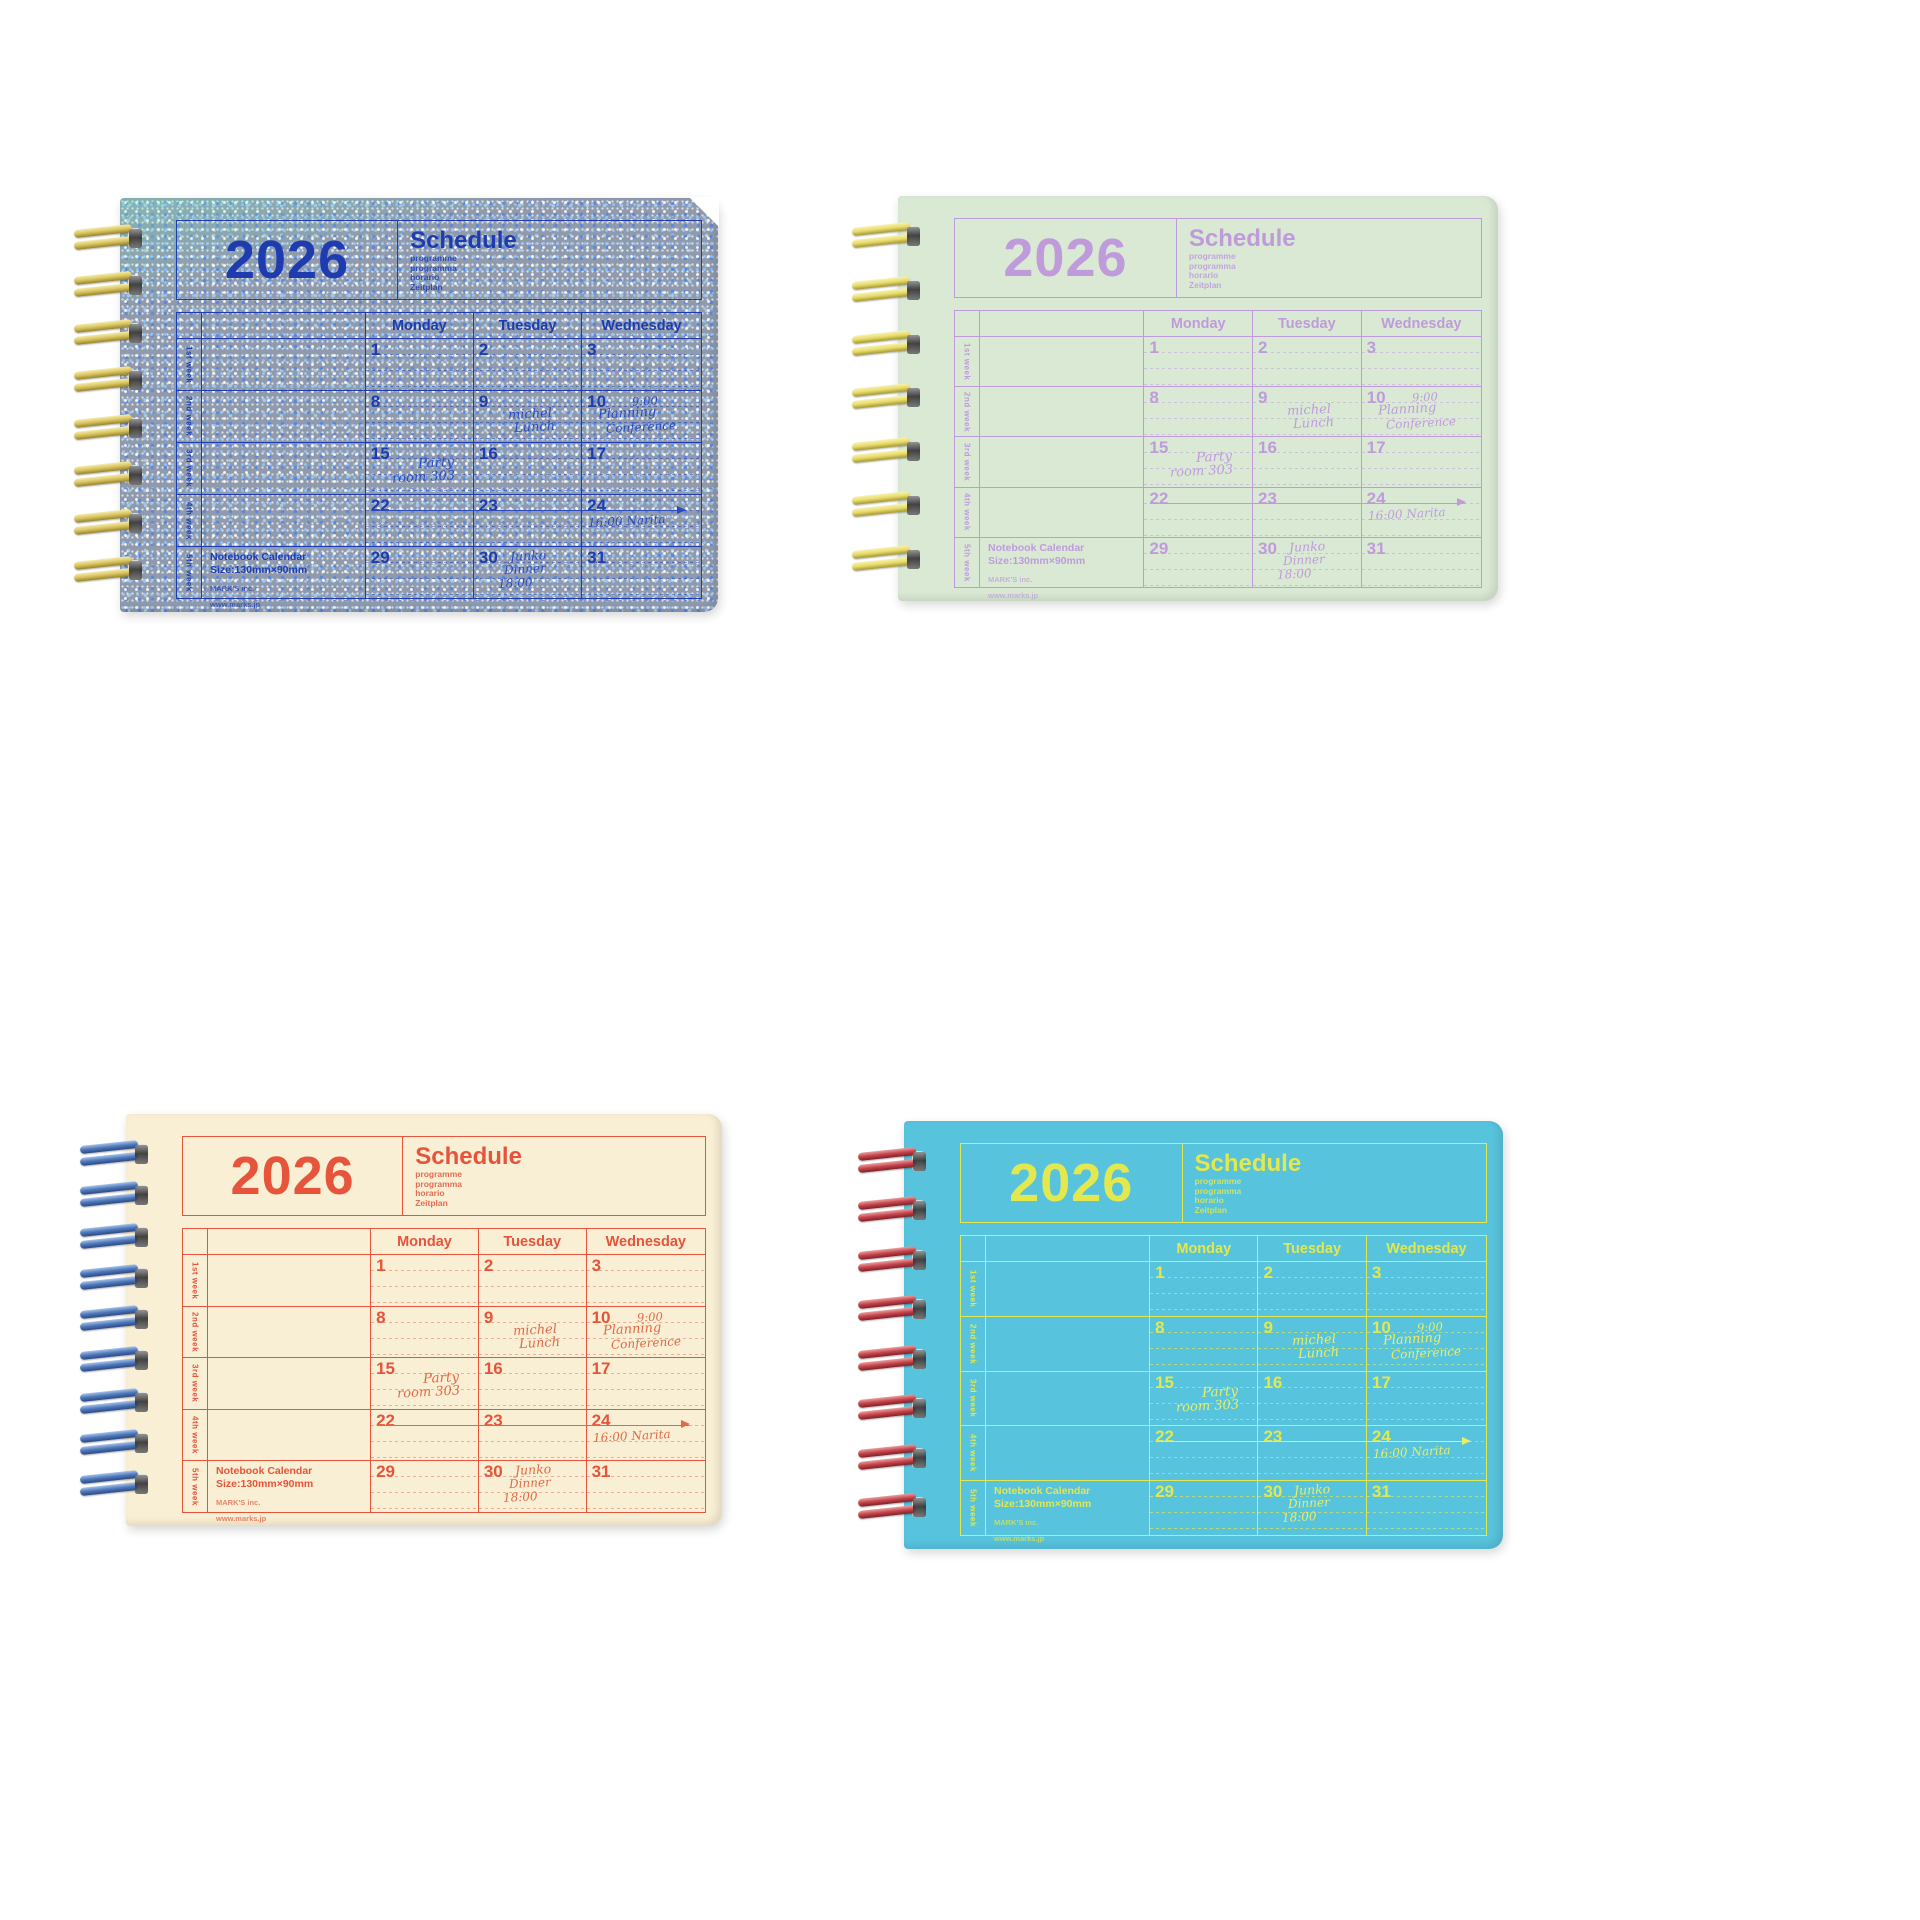 This screenshot has width=1920, height=1920. What do you see at coordinates (645, 1383) in the screenshot?
I see `date-cell: 17` at bounding box center [645, 1383].